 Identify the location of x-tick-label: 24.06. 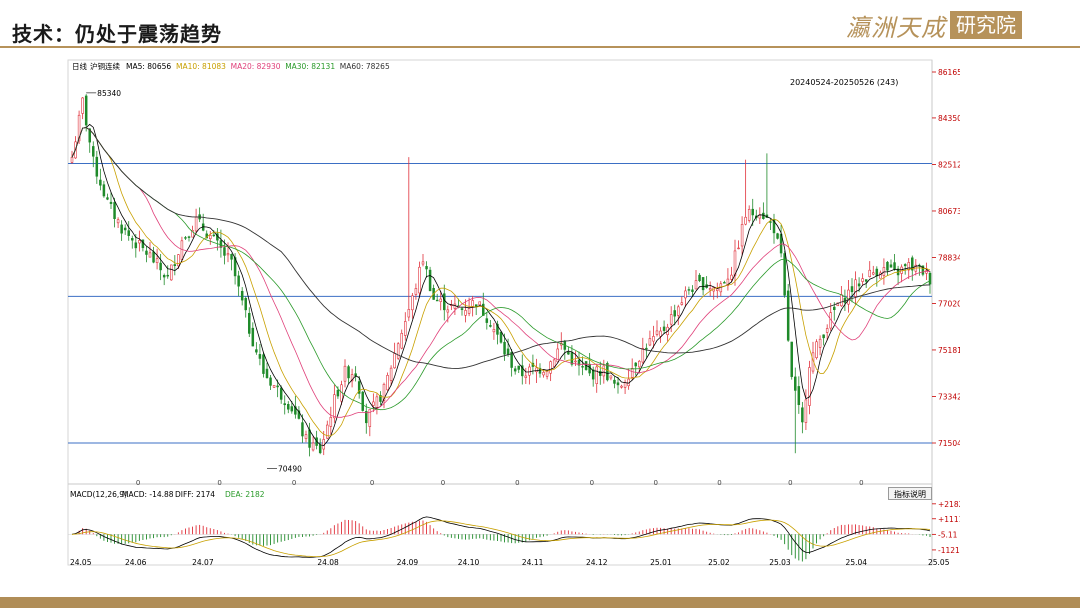
(136, 562).